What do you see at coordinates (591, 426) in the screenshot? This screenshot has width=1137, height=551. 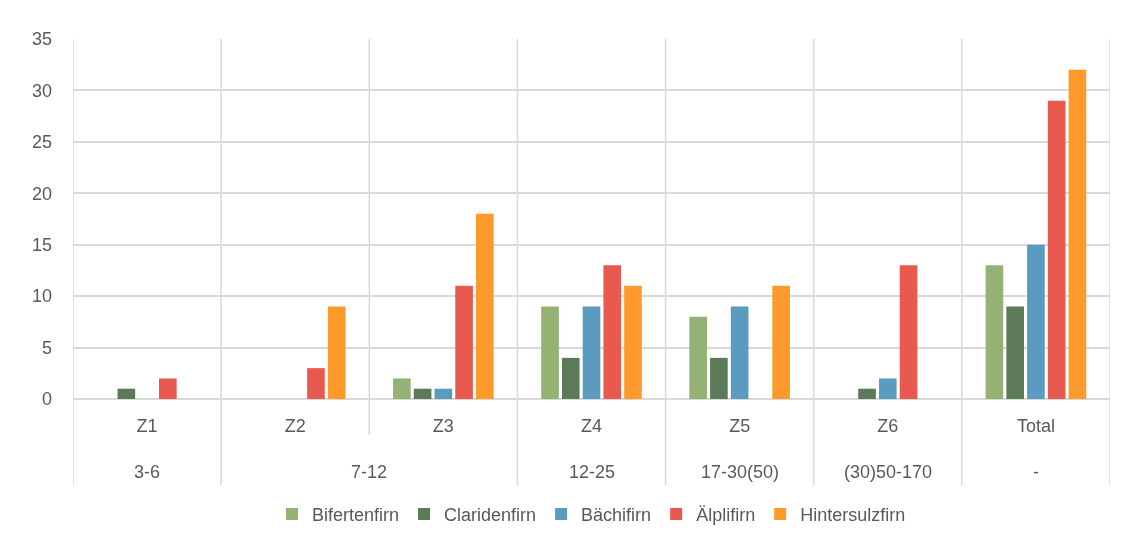 I see `x-tick-label: Z4` at bounding box center [591, 426].